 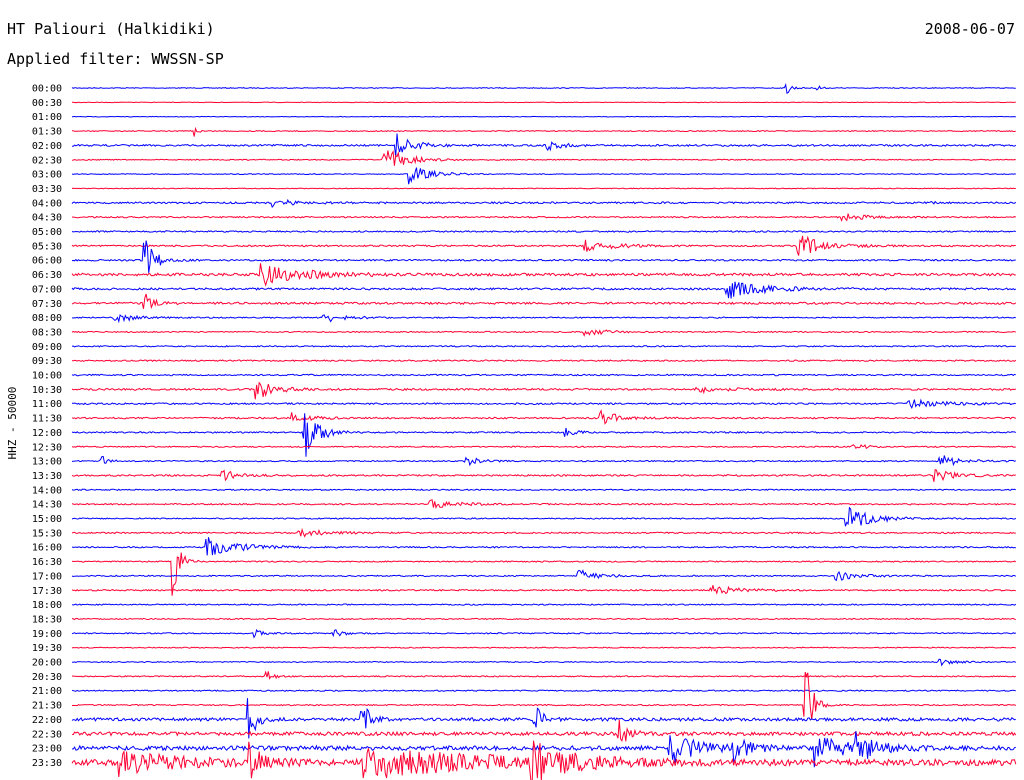 I want to click on row-label-1430: 14:30, so click(x=47, y=505).